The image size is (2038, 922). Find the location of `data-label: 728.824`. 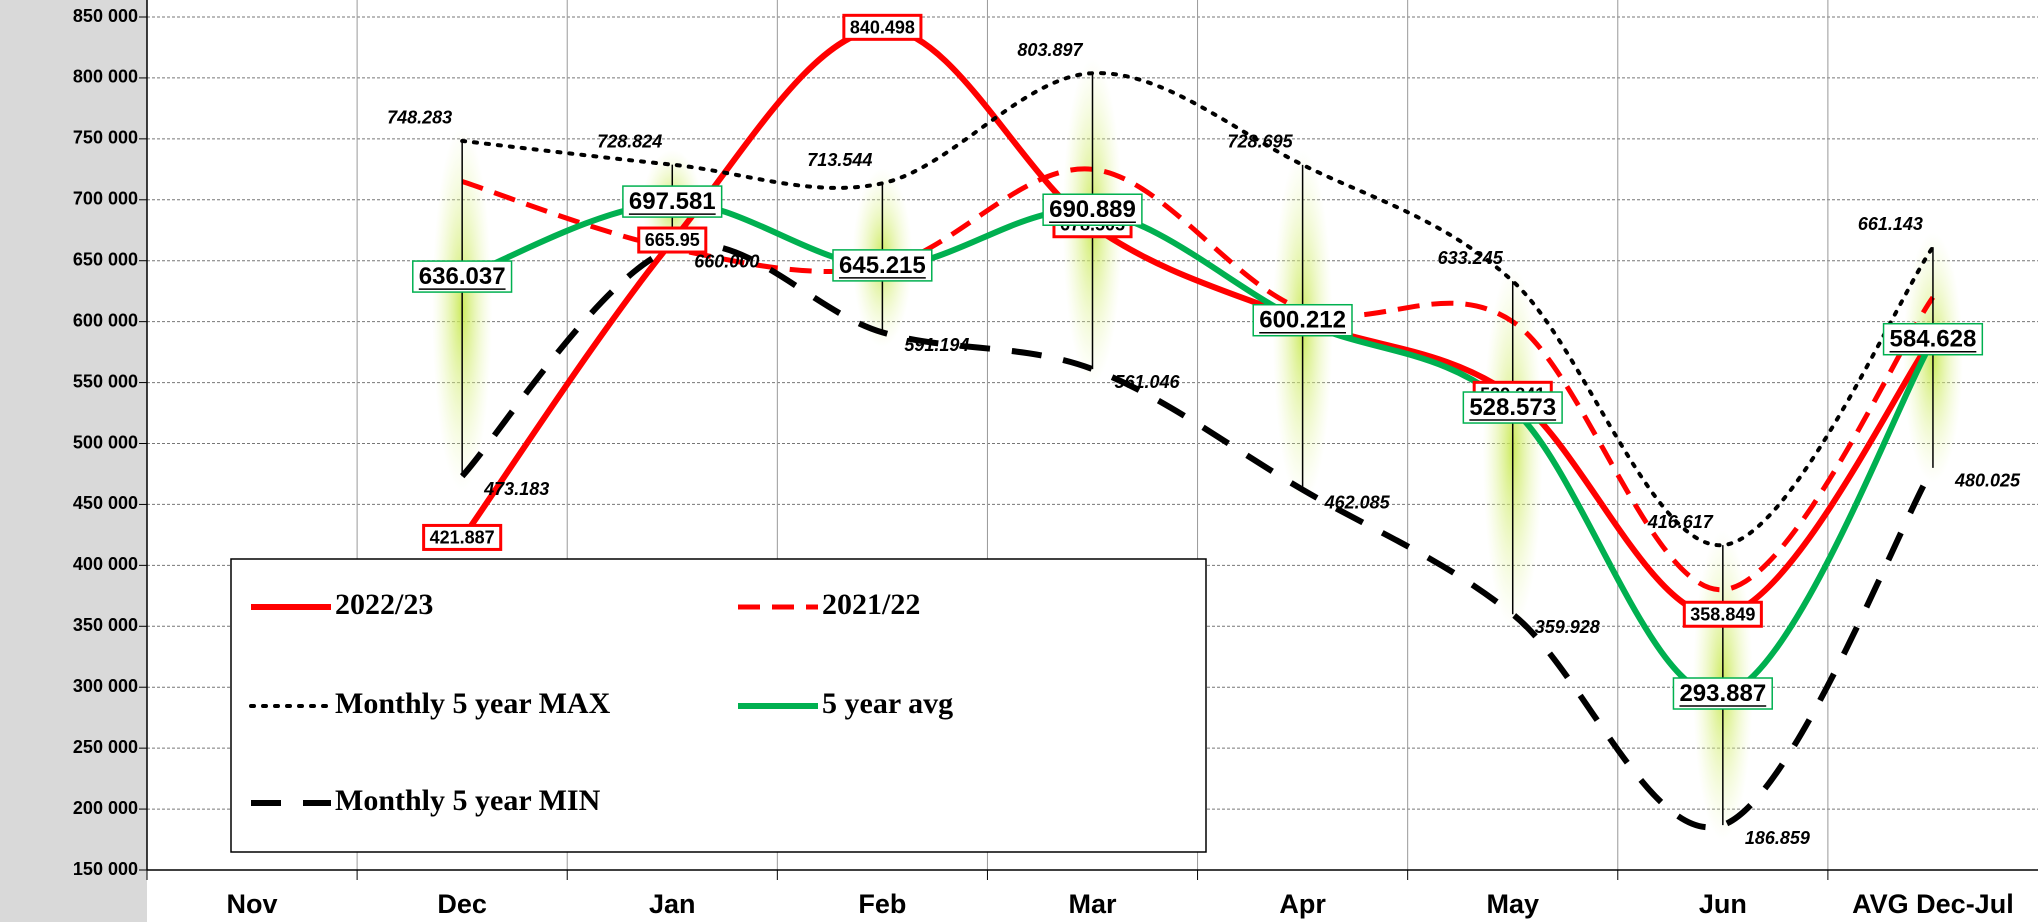

data-label: 728.824 is located at coordinates (629, 141).